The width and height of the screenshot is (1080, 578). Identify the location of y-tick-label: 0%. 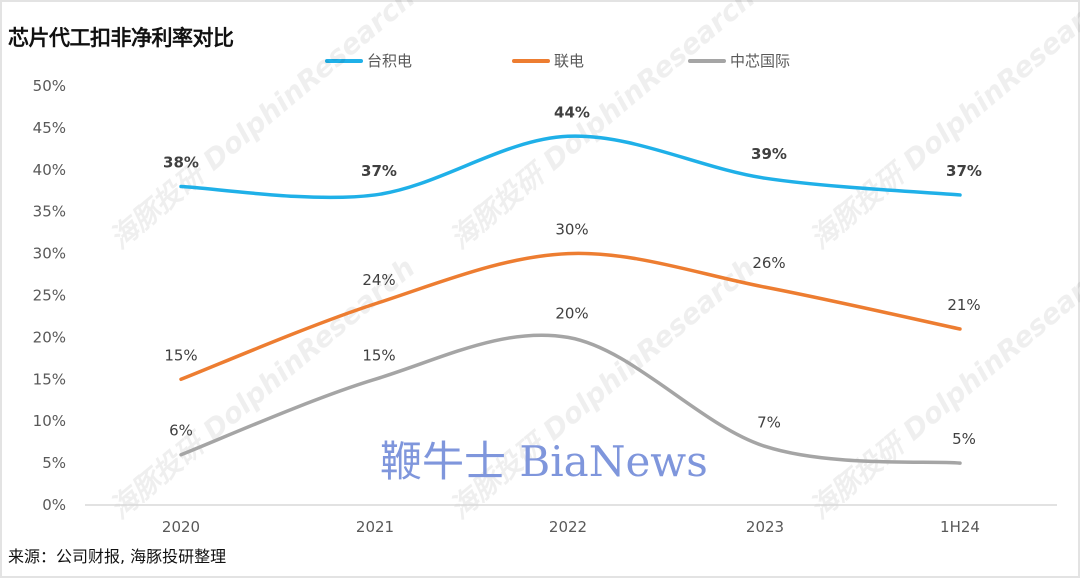
(54, 505).